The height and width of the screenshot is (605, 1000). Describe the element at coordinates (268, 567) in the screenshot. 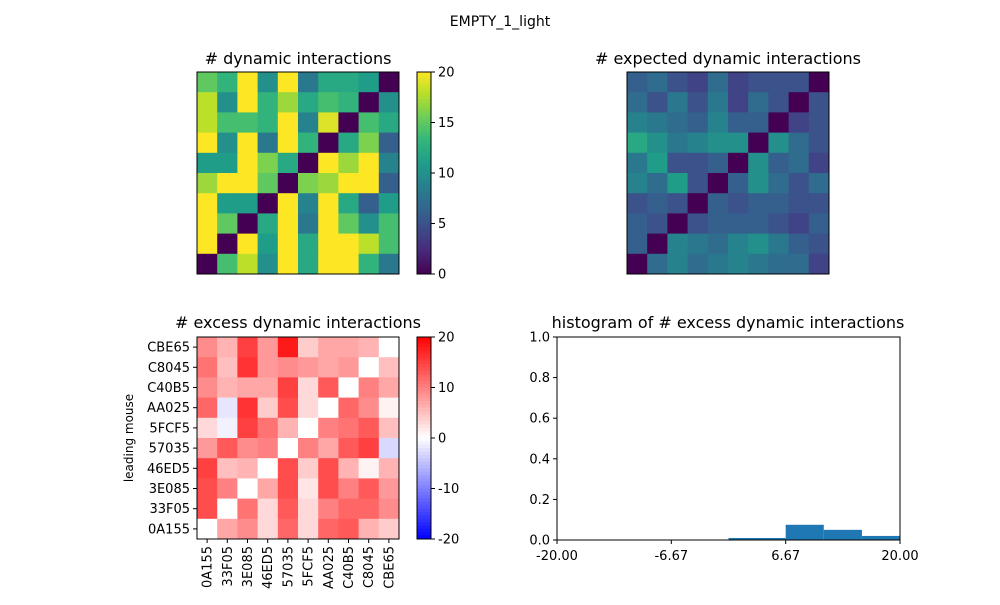

I see `hm-excess-xtick-label-3: 46ED5` at that location.